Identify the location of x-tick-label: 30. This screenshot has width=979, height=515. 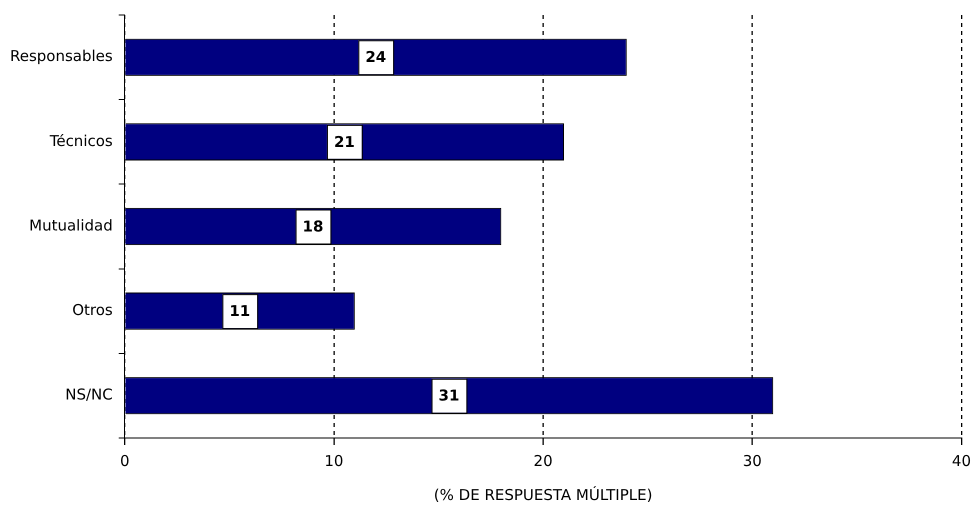
(752, 461).